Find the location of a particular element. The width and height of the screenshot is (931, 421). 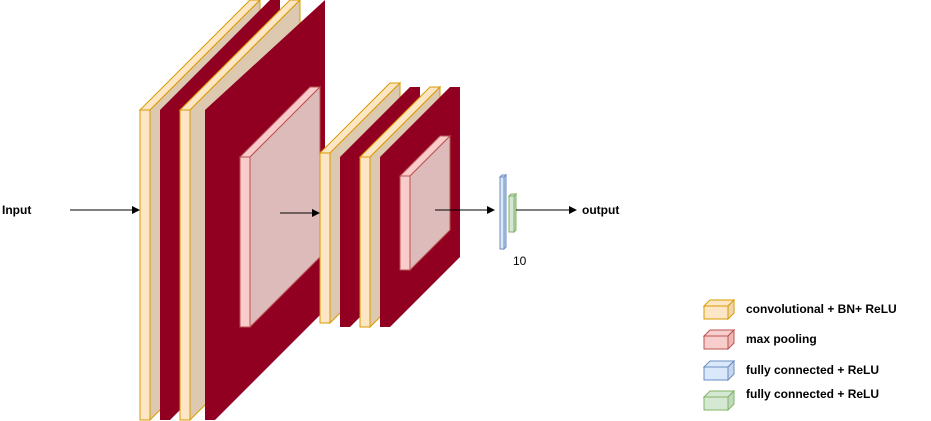

legend-label-pool: max pooling is located at coordinates (781, 339).